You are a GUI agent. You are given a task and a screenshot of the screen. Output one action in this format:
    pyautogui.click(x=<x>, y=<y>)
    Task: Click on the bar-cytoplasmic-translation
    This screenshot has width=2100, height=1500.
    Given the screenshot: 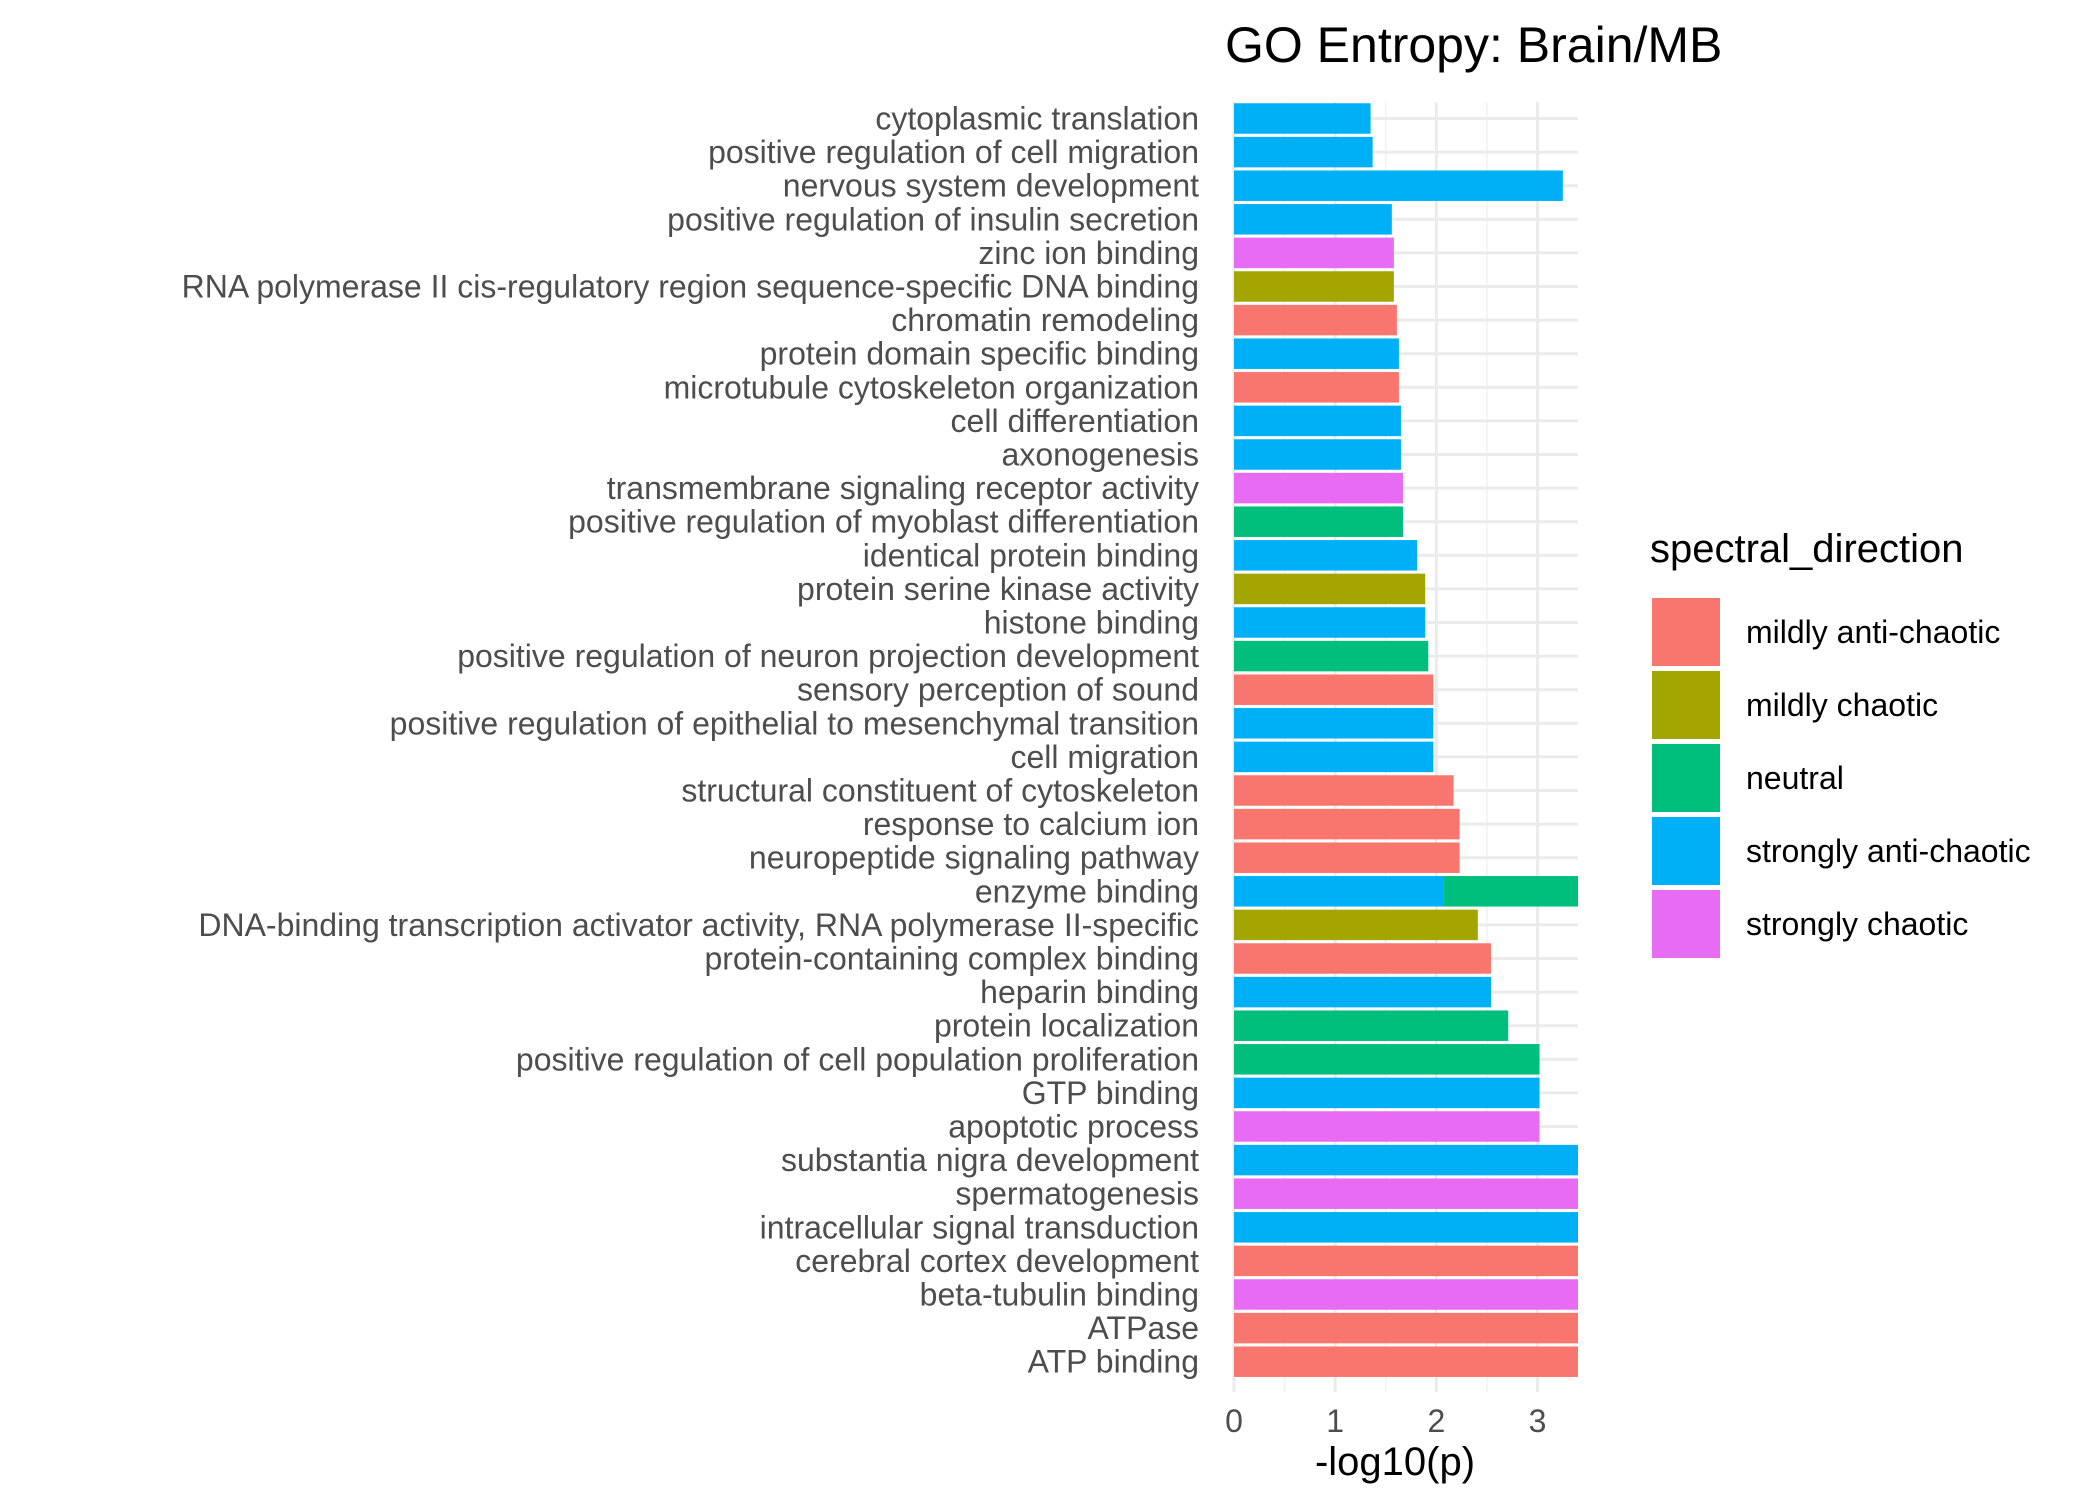 What is the action you would take?
    pyautogui.click(x=1302, y=118)
    